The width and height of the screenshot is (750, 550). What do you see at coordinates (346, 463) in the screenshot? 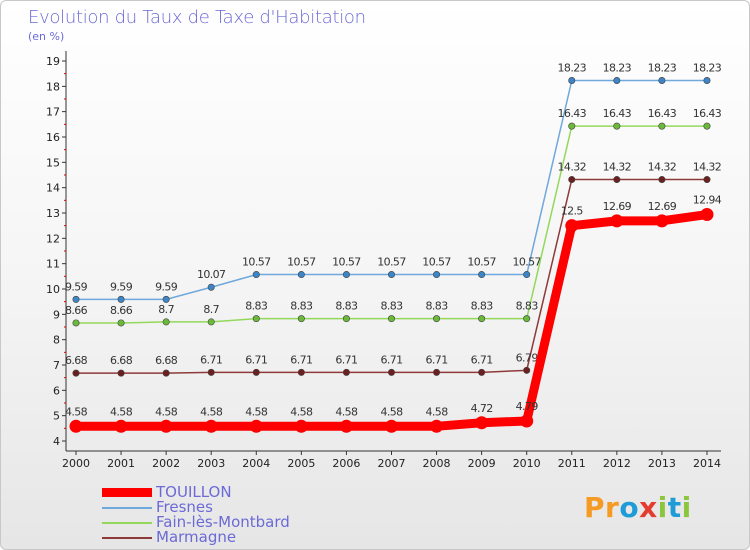
I see `x-tick-label: 2006` at bounding box center [346, 463].